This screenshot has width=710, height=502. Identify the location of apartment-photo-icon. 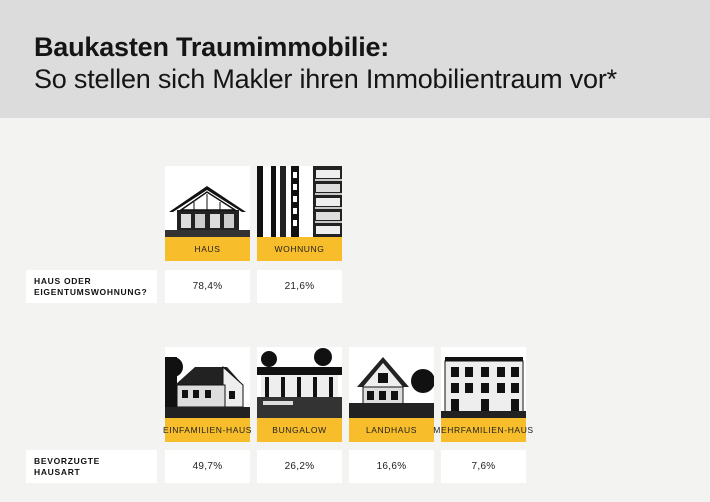
(299, 201).